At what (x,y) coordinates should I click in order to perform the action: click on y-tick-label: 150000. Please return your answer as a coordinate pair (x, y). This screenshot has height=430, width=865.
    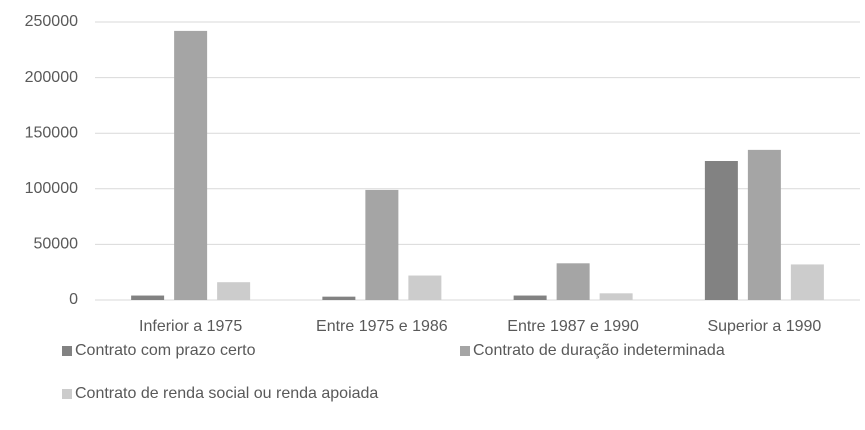
    Looking at the image, I should click on (51, 132).